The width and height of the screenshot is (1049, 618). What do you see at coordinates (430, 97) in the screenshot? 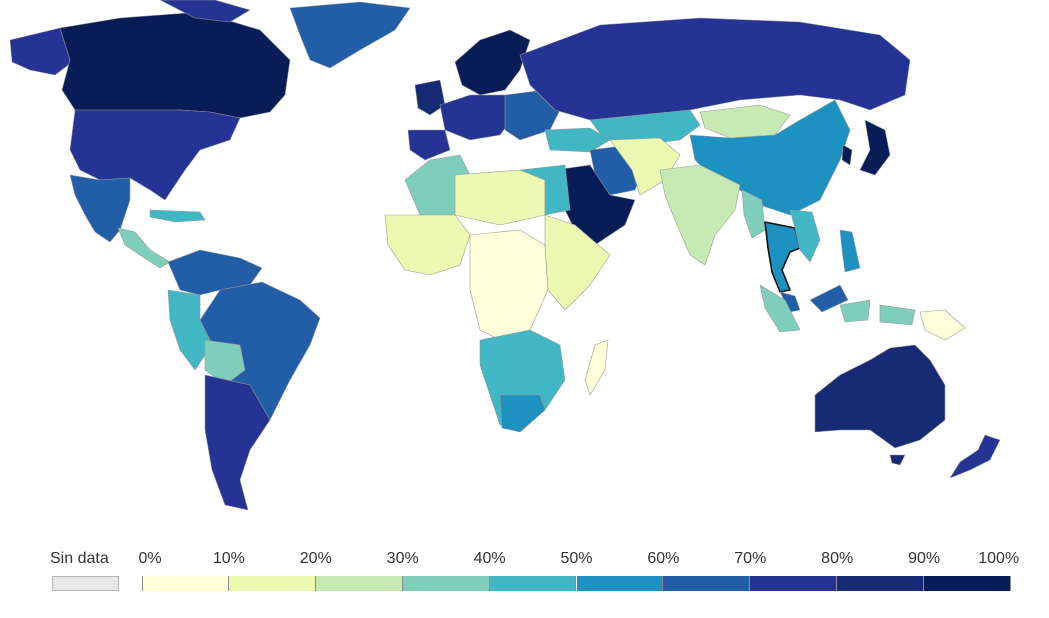
I see `region-uk-ireland` at bounding box center [430, 97].